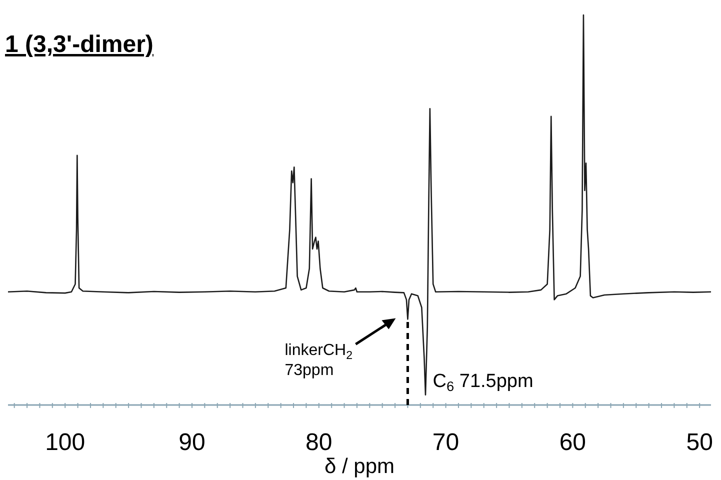 The image size is (721, 480). What do you see at coordinates (483, 382) in the screenshot?
I see `annotation: C$_{6}$ 71.5ppm` at bounding box center [483, 382].